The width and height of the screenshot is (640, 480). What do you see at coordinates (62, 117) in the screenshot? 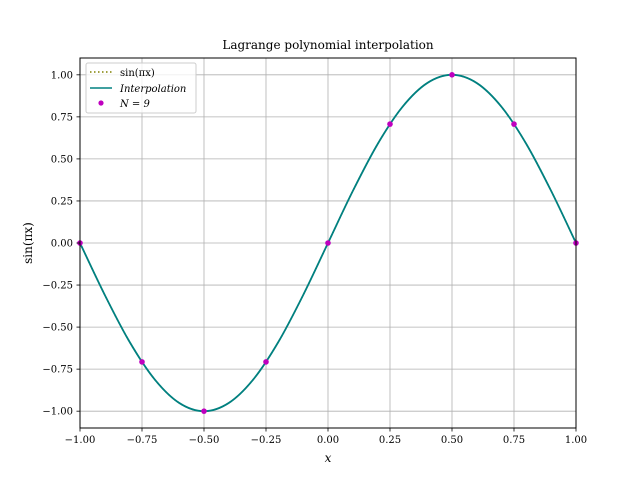
I see `y-tick-label: 0.75` at bounding box center [62, 117].